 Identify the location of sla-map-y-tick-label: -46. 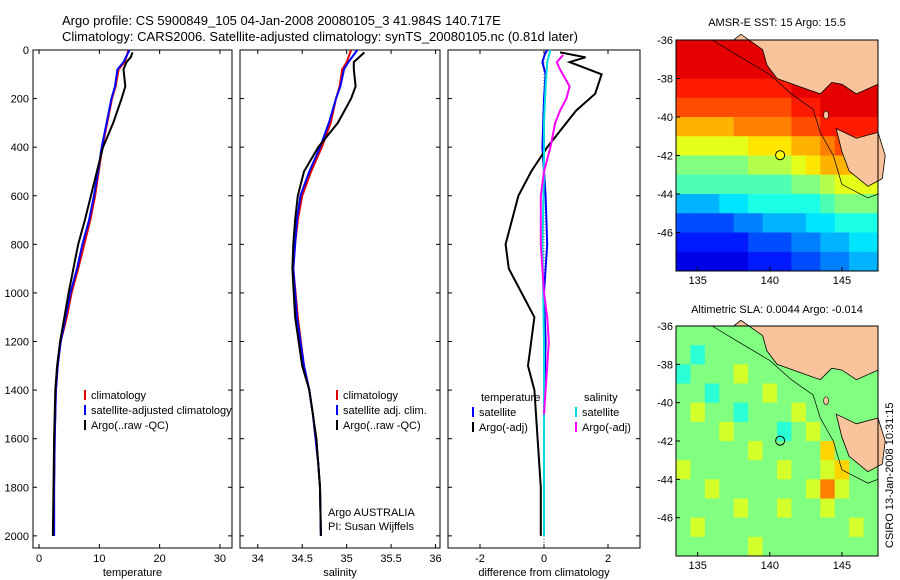
(665, 519).